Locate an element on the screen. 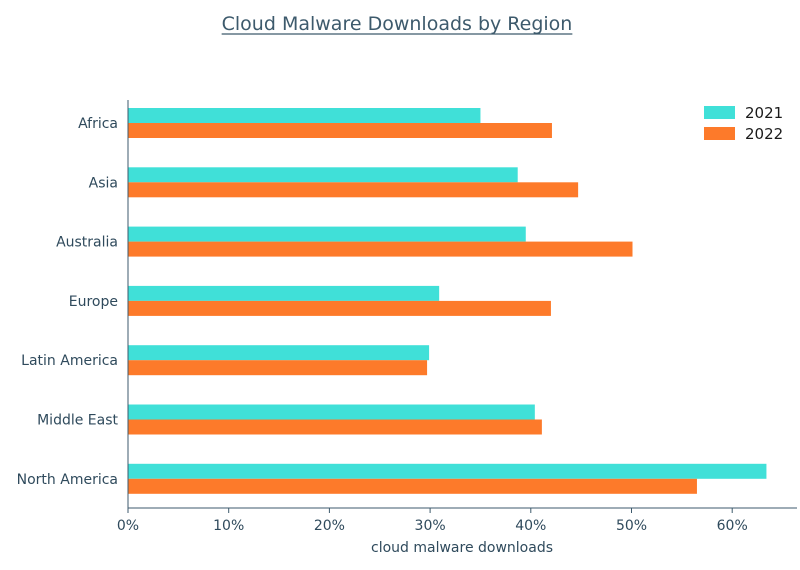 This screenshot has width=800, height=570. x-tick-label: 60% is located at coordinates (732, 526).